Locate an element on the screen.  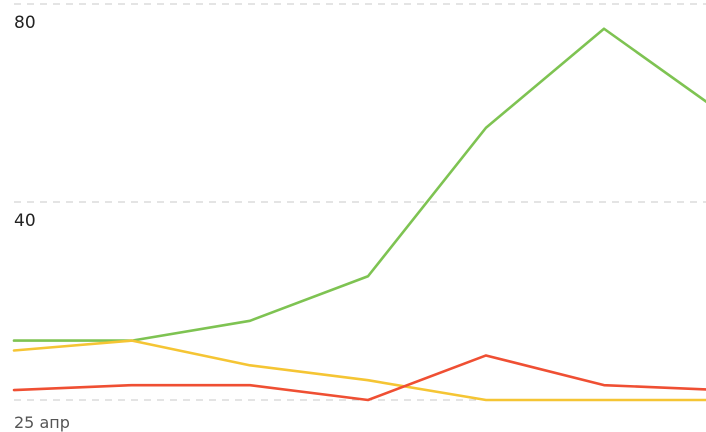
x-axis-ticks: 25 апр1 мая is located at coordinates (42, 422).